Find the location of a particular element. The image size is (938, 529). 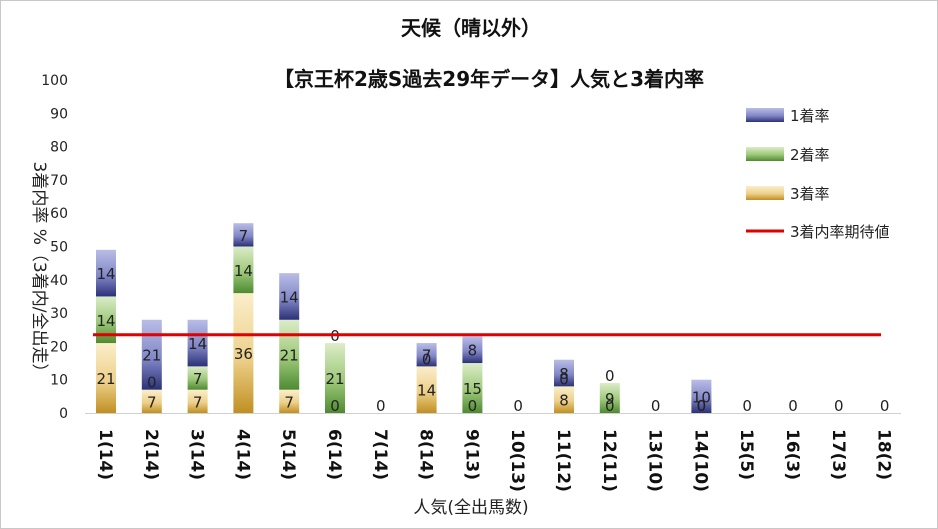

x-tick-label-4: 4(14) is located at coordinates (242, 454).